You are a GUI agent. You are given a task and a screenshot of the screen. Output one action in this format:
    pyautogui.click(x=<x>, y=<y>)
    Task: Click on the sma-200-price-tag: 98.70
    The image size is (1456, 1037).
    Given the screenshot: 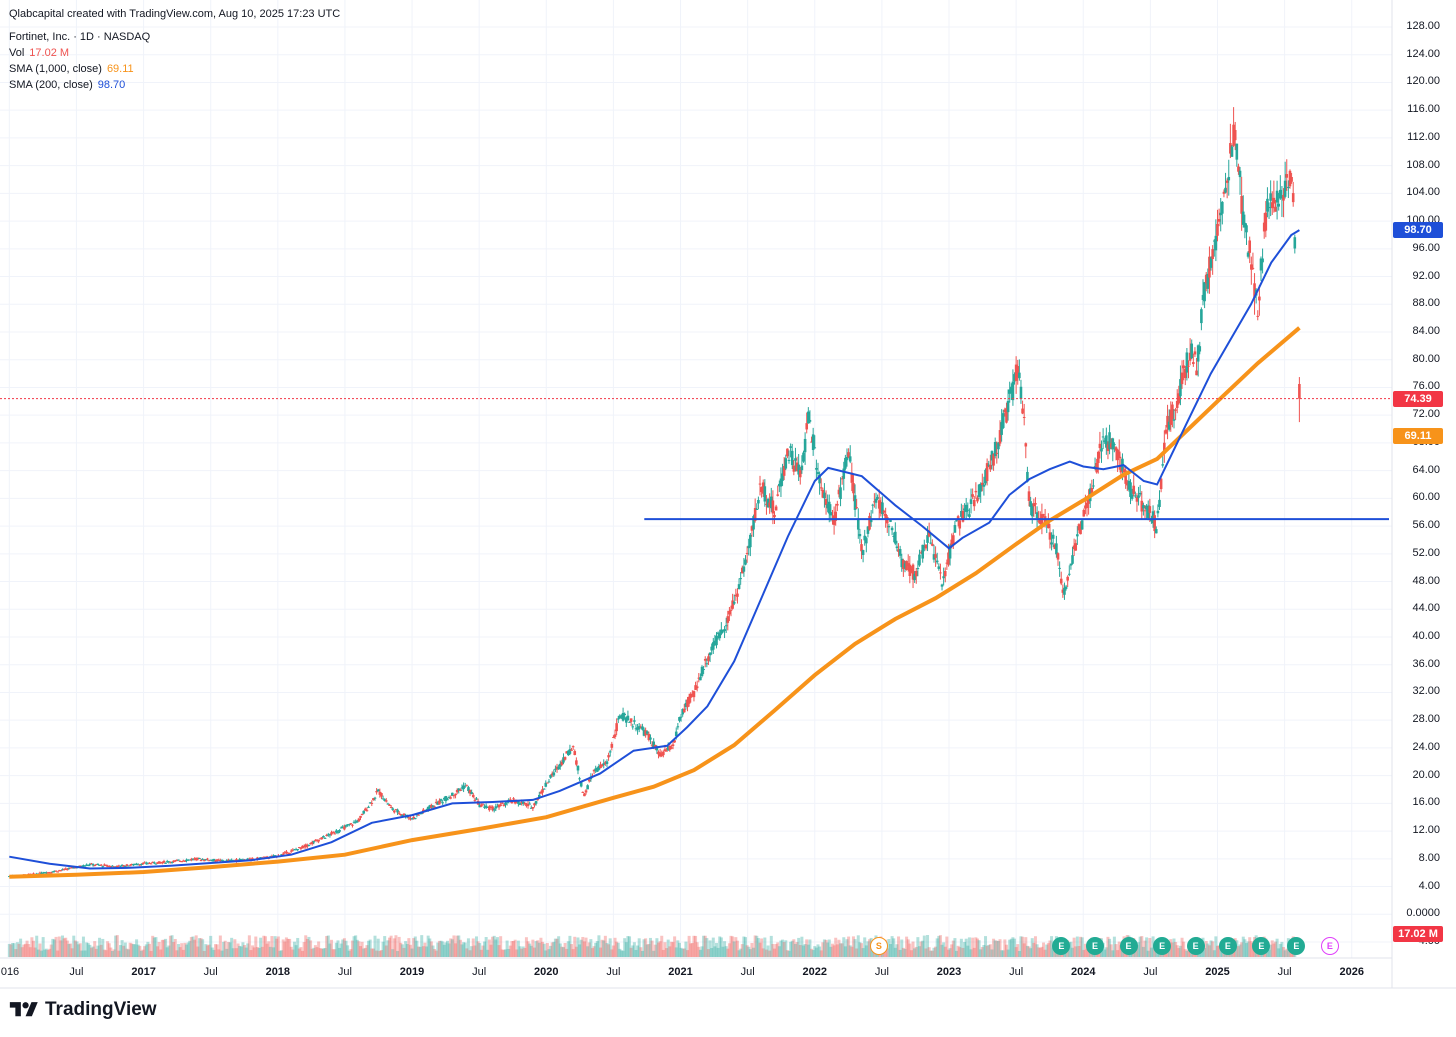 What is the action you would take?
    pyautogui.click(x=1418, y=230)
    